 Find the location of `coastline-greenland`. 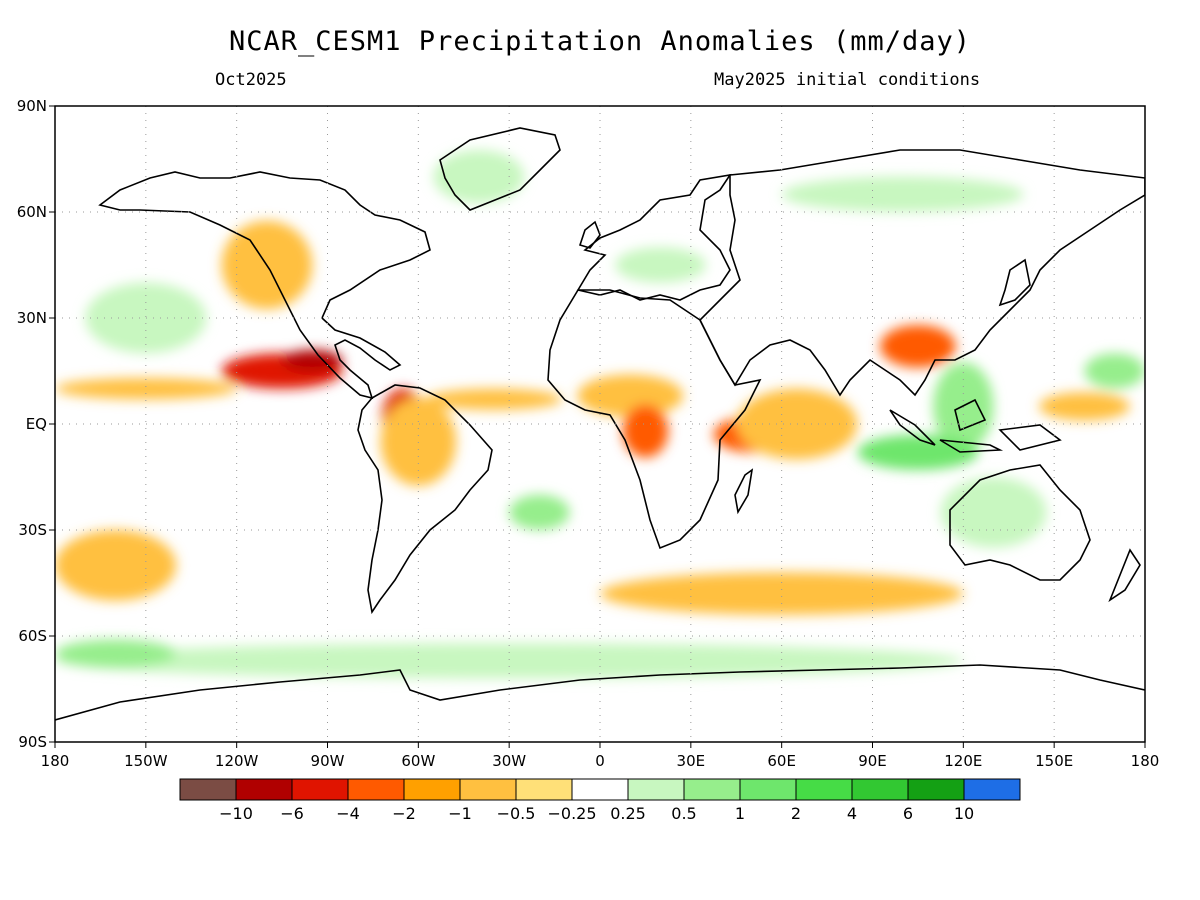

coastline-greenland is located at coordinates (500, 169).